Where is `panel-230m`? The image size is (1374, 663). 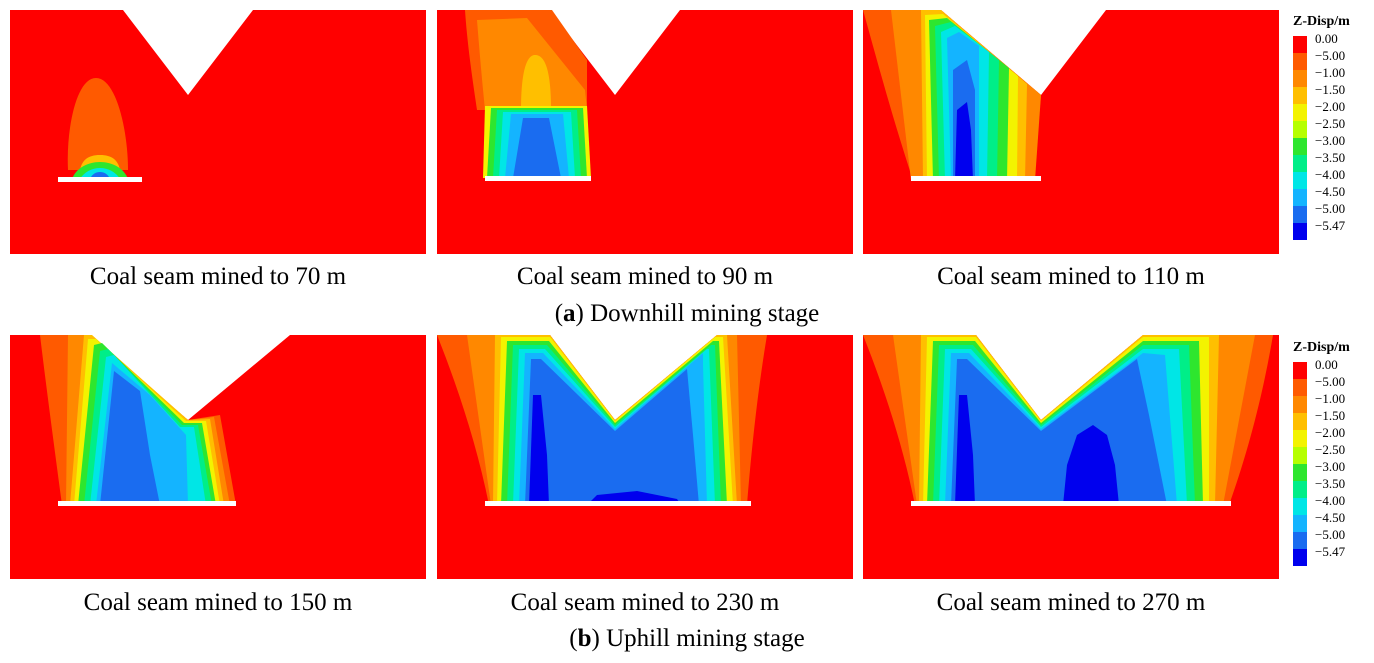 panel-230m is located at coordinates (645, 457).